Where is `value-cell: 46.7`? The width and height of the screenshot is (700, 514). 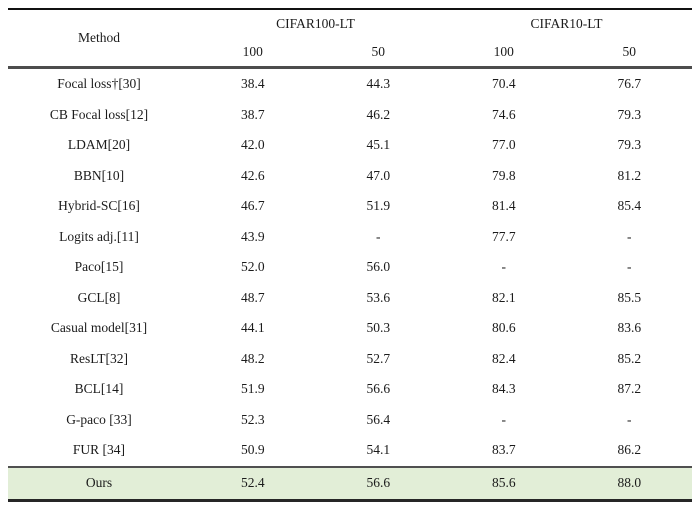 value-cell: 46.7 is located at coordinates (252, 206).